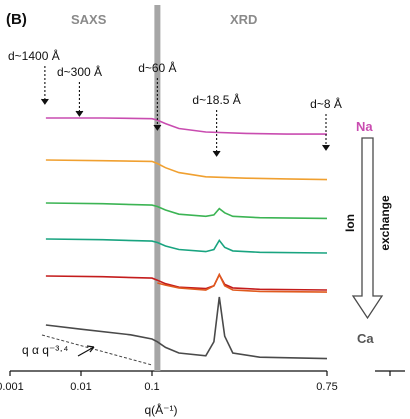  I want to click on power-law-arrow, so click(86, 351).